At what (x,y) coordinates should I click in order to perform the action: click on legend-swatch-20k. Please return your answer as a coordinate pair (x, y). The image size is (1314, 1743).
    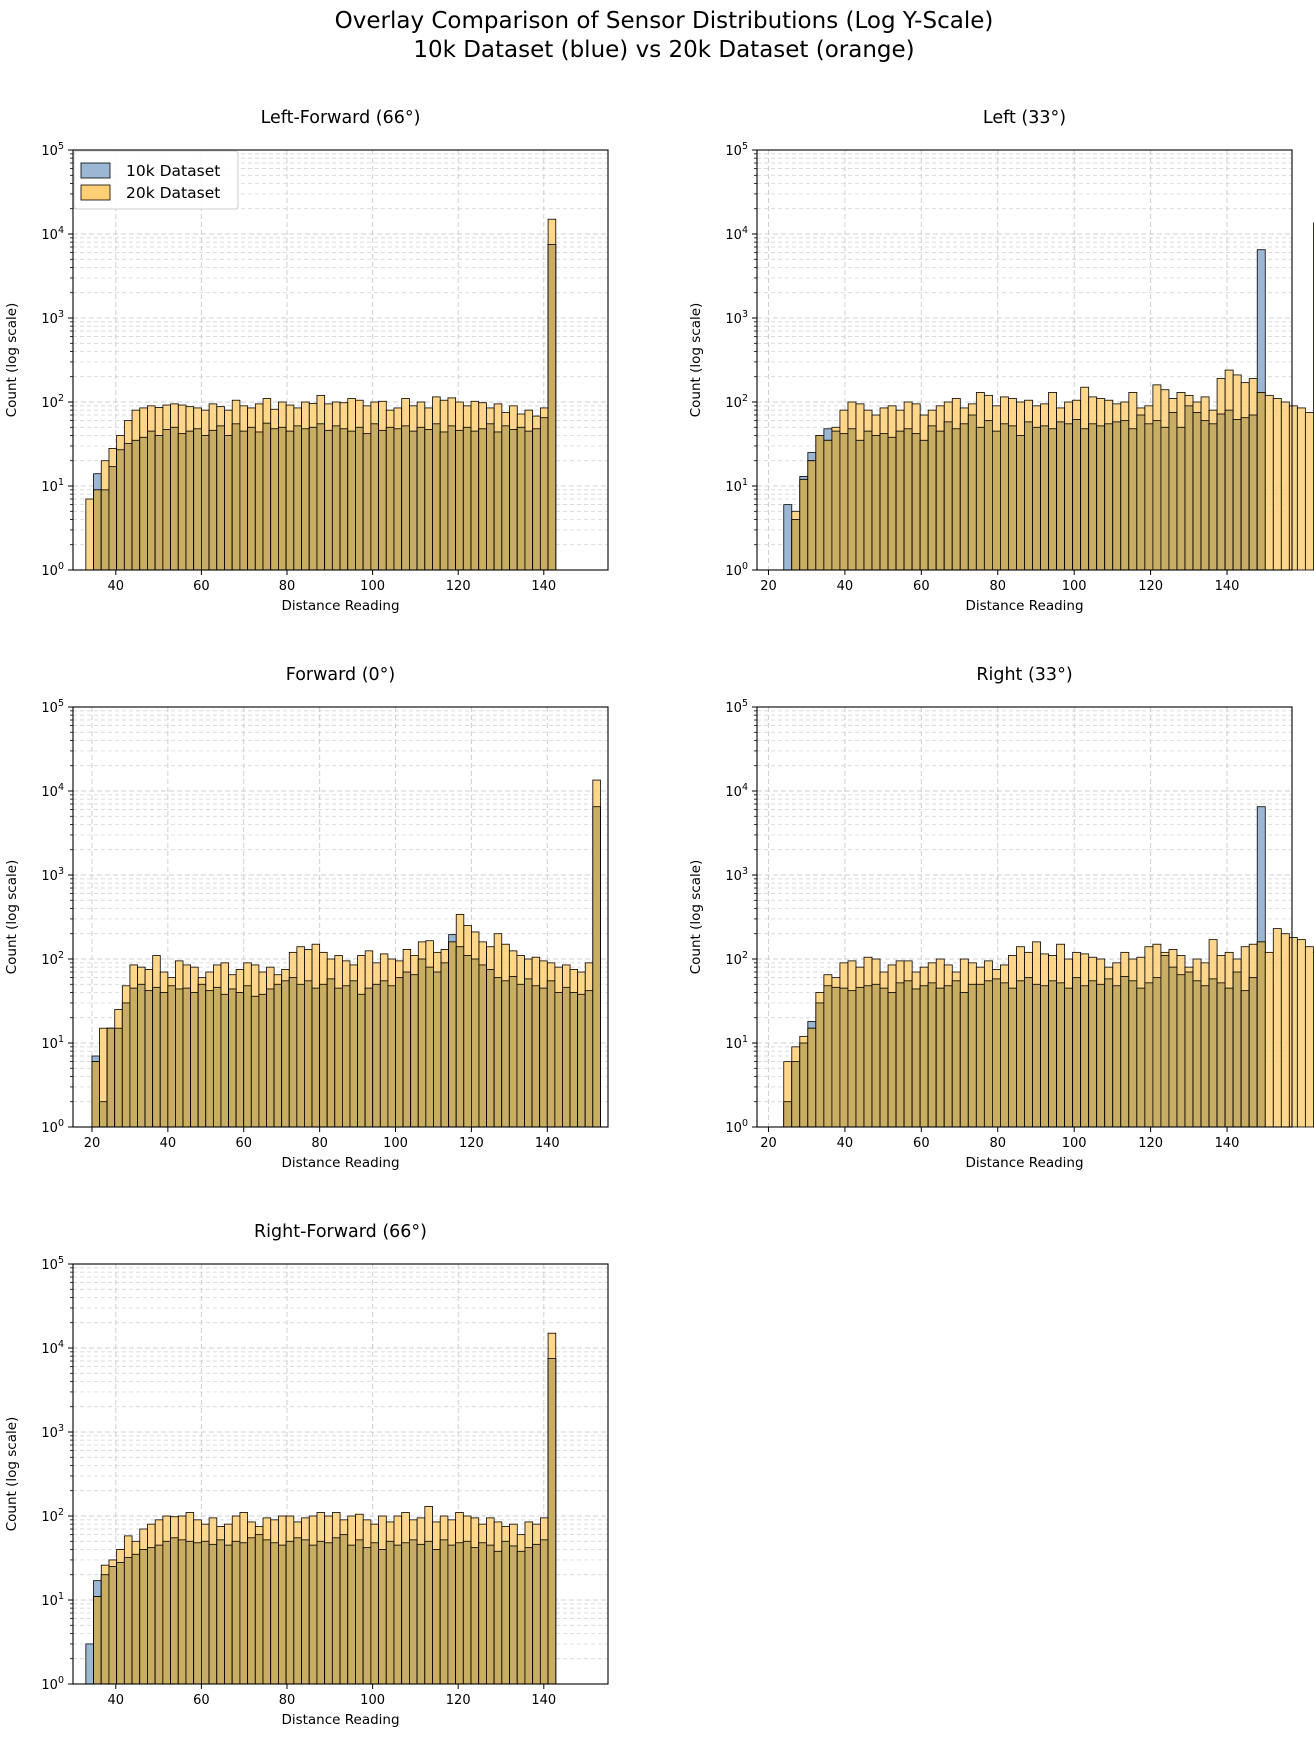
    Looking at the image, I should click on (95, 192).